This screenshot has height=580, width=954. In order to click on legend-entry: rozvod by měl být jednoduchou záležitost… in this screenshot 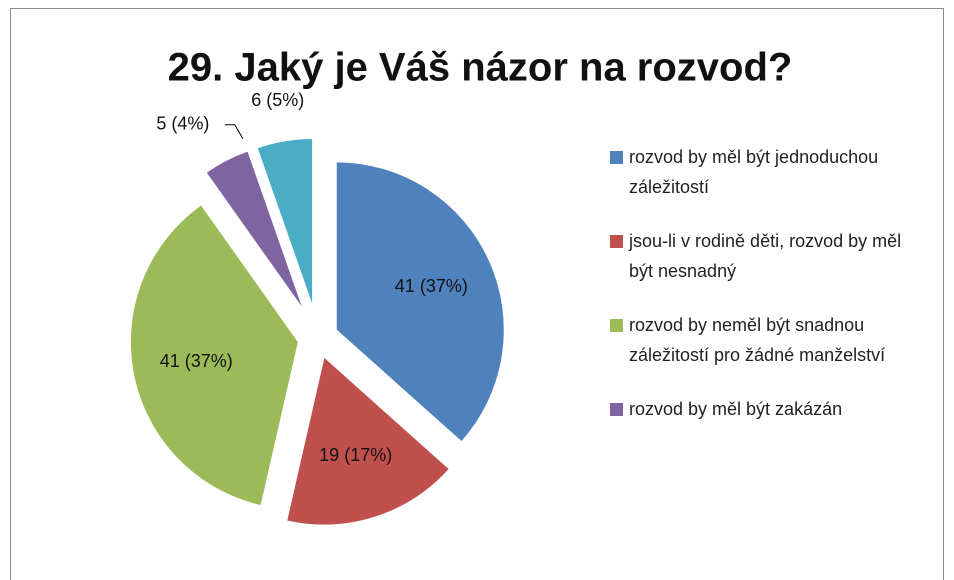, I will do `click(765, 172)`.